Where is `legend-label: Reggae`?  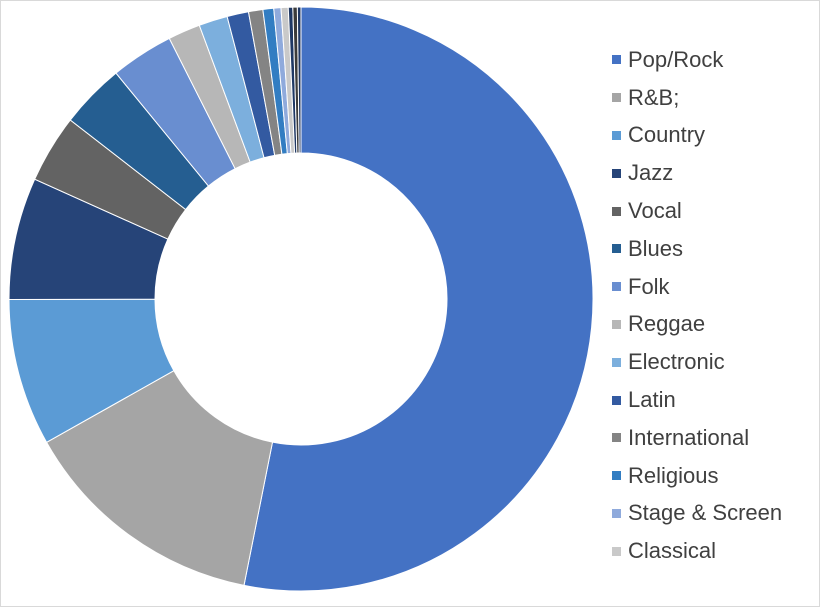 legend-label: Reggae is located at coordinates (667, 324).